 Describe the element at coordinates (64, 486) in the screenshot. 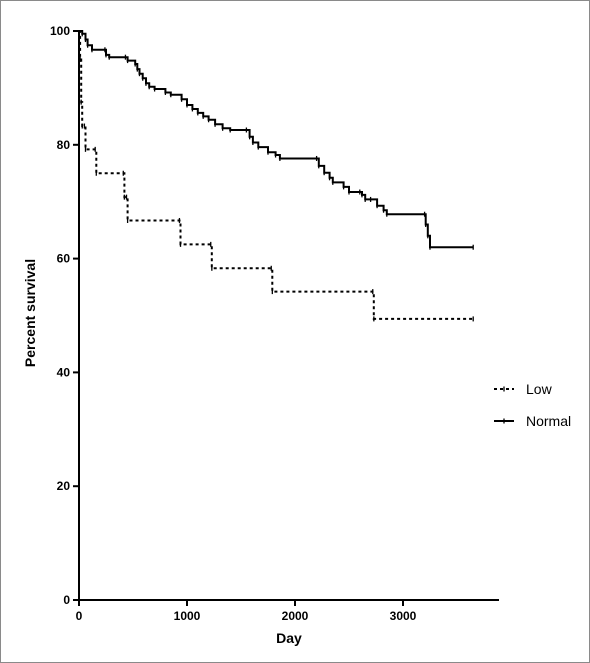

I see `y-tick-label-20: 20` at that location.